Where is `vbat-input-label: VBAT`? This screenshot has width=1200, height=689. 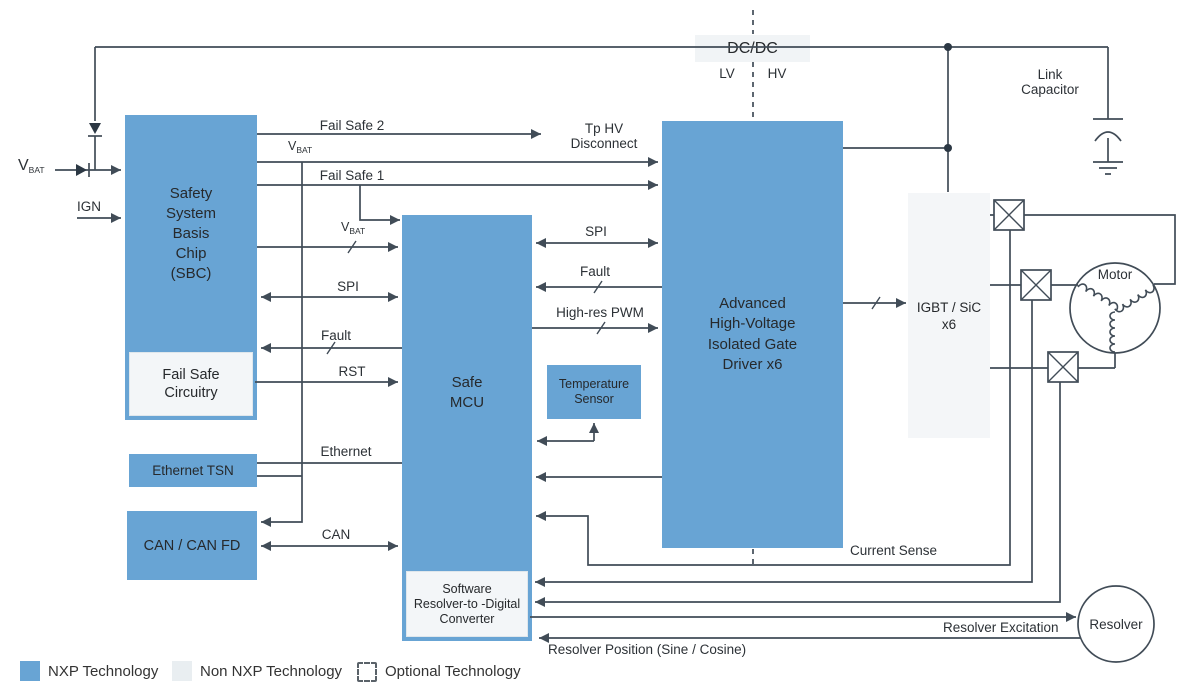 vbat-input-label: VBAT is located at coordinates (31, 168).